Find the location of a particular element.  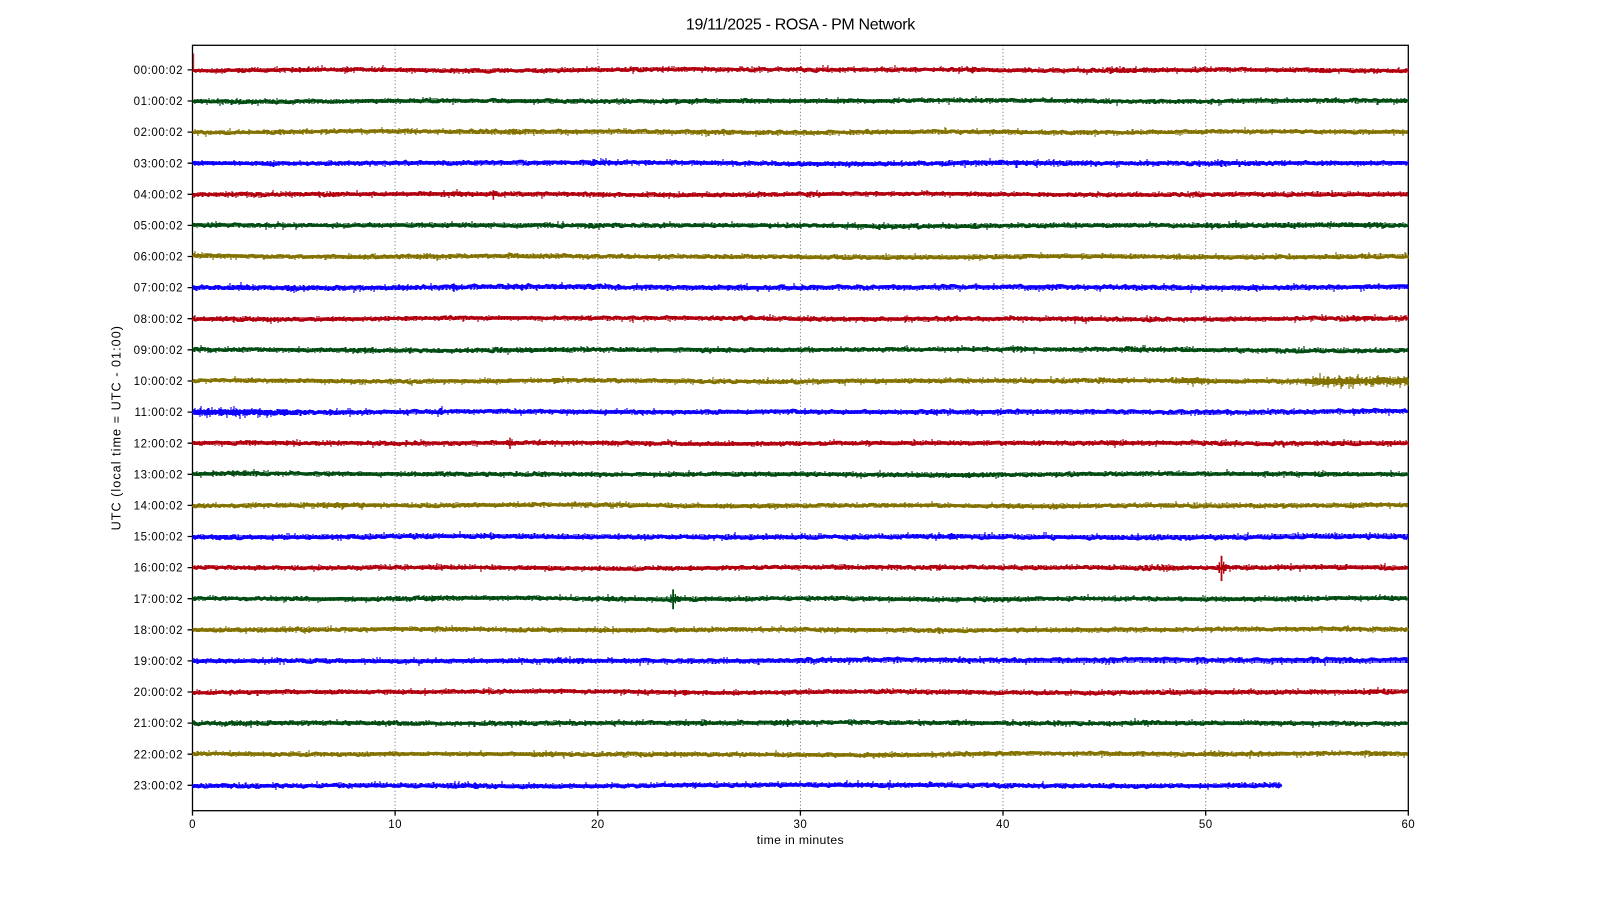

svg-text: 16:00:02 is located at coordinates (159, 569).